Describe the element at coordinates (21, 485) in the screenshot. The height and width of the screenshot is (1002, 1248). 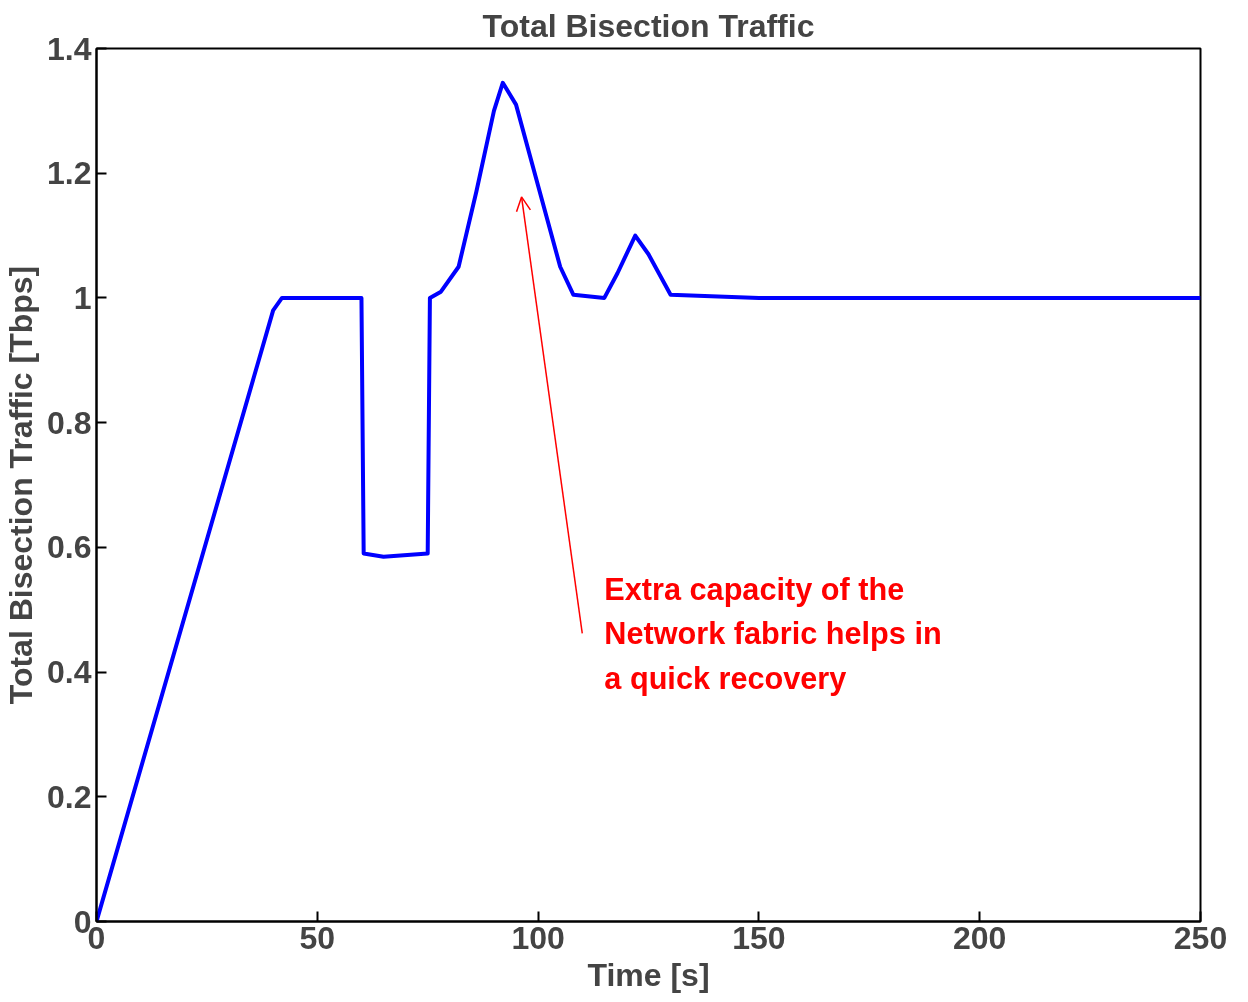
I see `y-axis-title: Total Bisection Traffic [Tbps]` at that location.